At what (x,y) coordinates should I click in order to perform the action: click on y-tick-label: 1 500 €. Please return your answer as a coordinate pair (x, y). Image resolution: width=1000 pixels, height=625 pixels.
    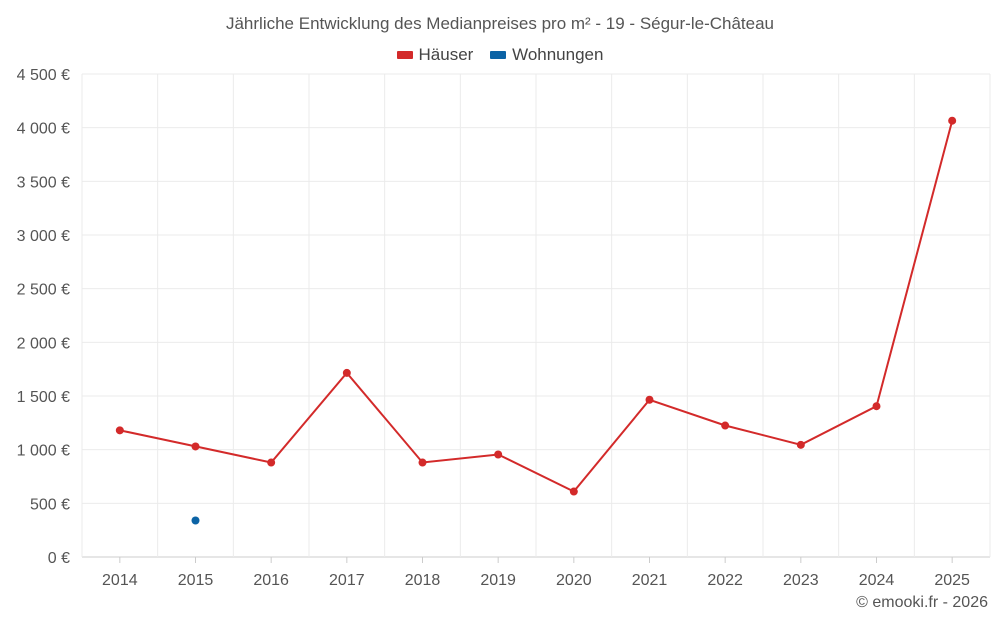
    Looking at the image, I should click on (43, 397).